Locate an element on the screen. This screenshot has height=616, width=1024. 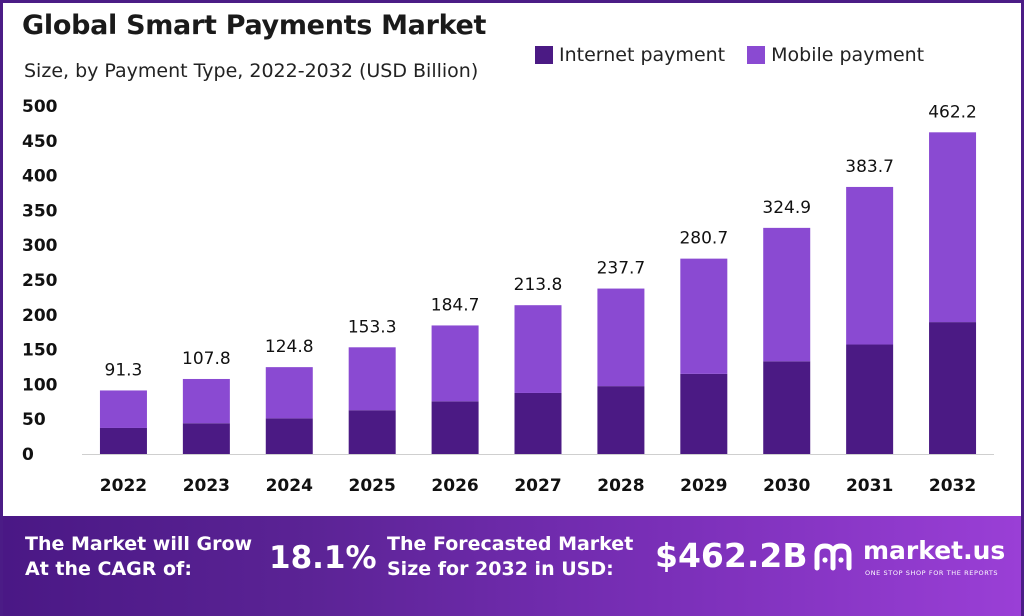
data-label-2032: 462.2 is located at coordinates (952, 112).